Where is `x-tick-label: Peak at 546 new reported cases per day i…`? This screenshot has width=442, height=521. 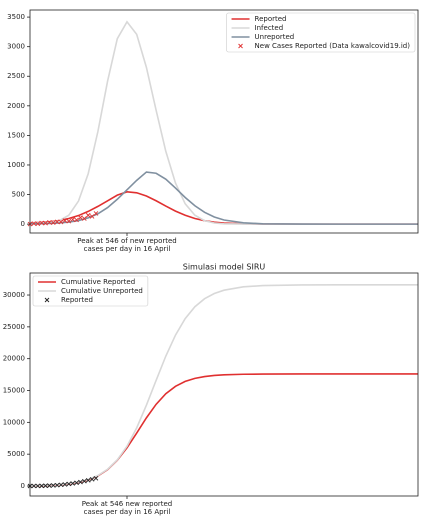
x-tick-label: Peak at 546 new reported cases per day i… is located at coordinates (127, 508).